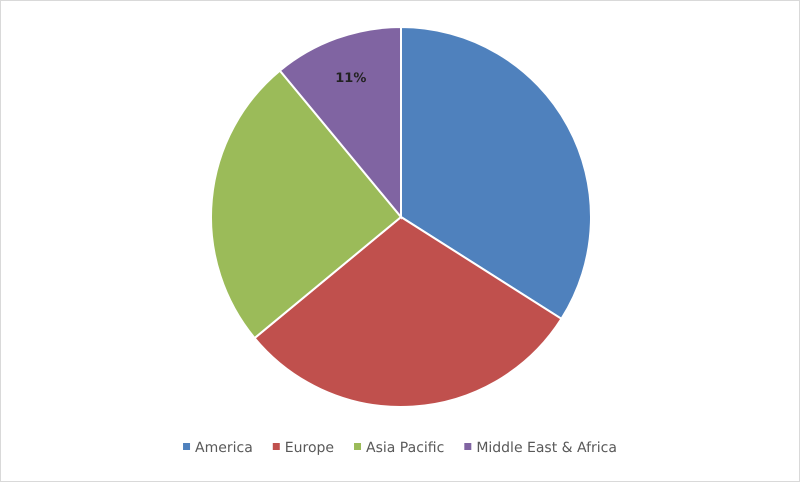 The height and width of the screenshot is (482, 800). What do you see at coordinates (309, 448) in the screenshot?
I see `legend-label: Europe` at bounding box center [309, 448].